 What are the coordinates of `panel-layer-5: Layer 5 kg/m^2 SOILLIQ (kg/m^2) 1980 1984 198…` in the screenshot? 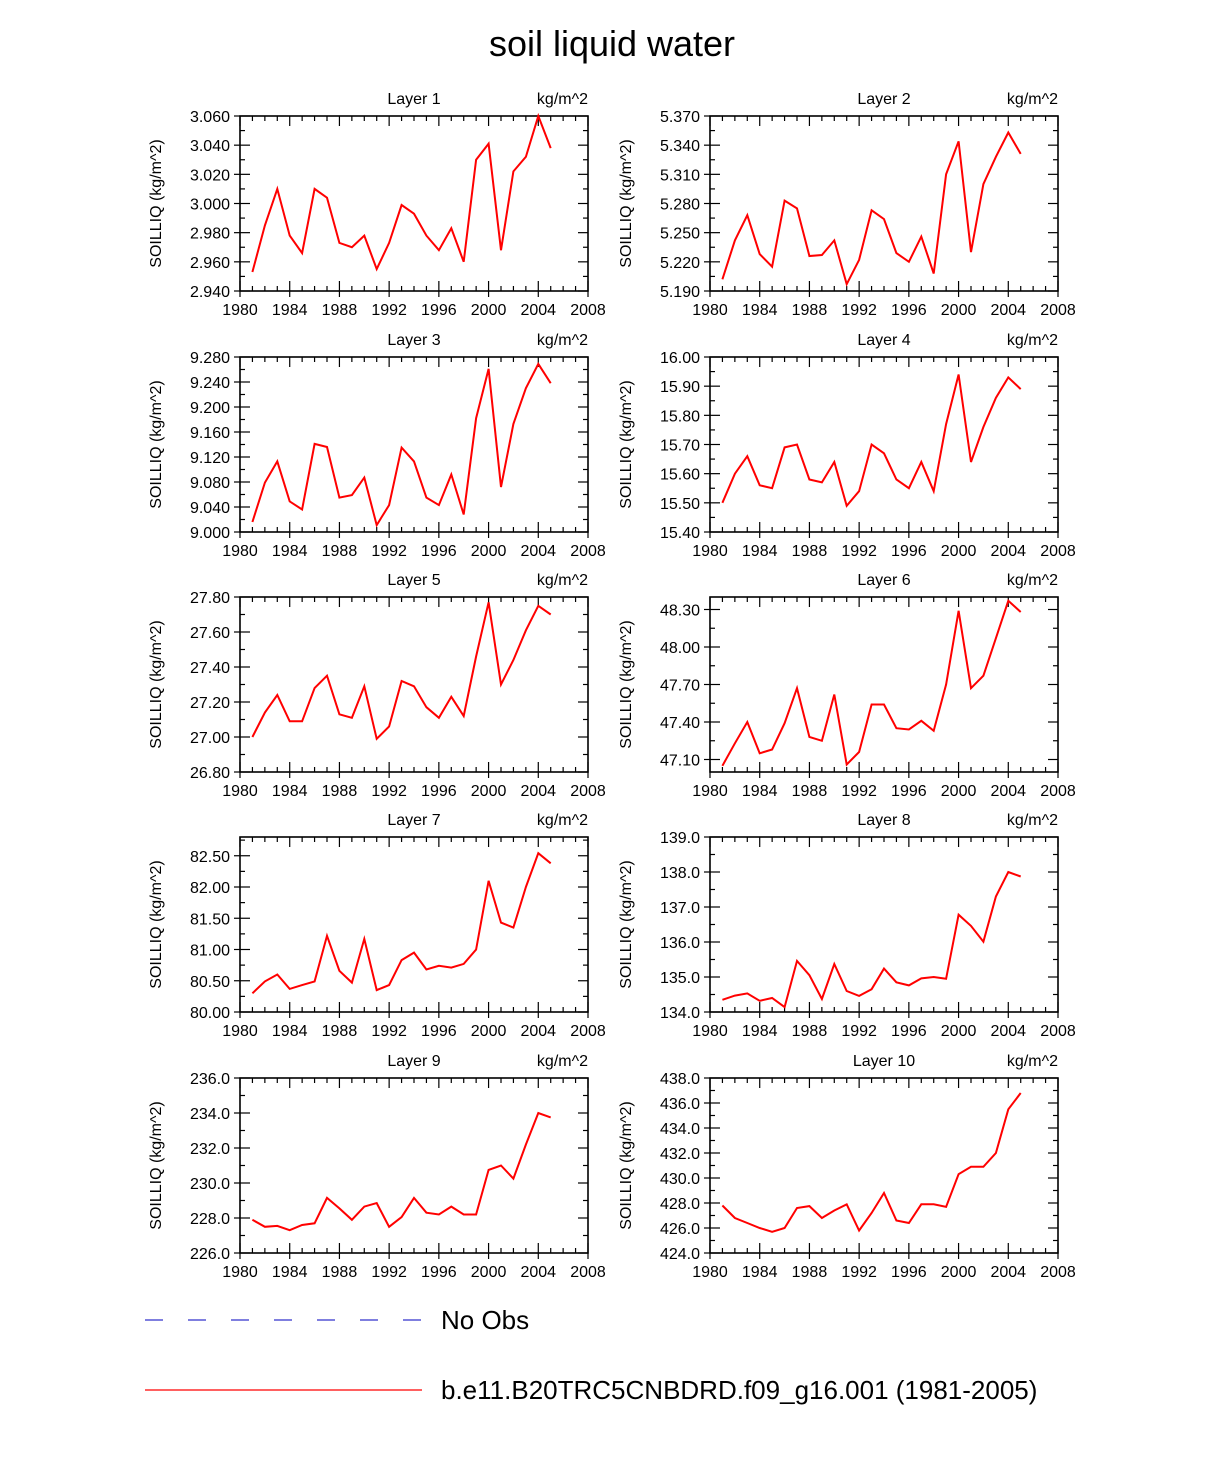 It's located at (377, 686).